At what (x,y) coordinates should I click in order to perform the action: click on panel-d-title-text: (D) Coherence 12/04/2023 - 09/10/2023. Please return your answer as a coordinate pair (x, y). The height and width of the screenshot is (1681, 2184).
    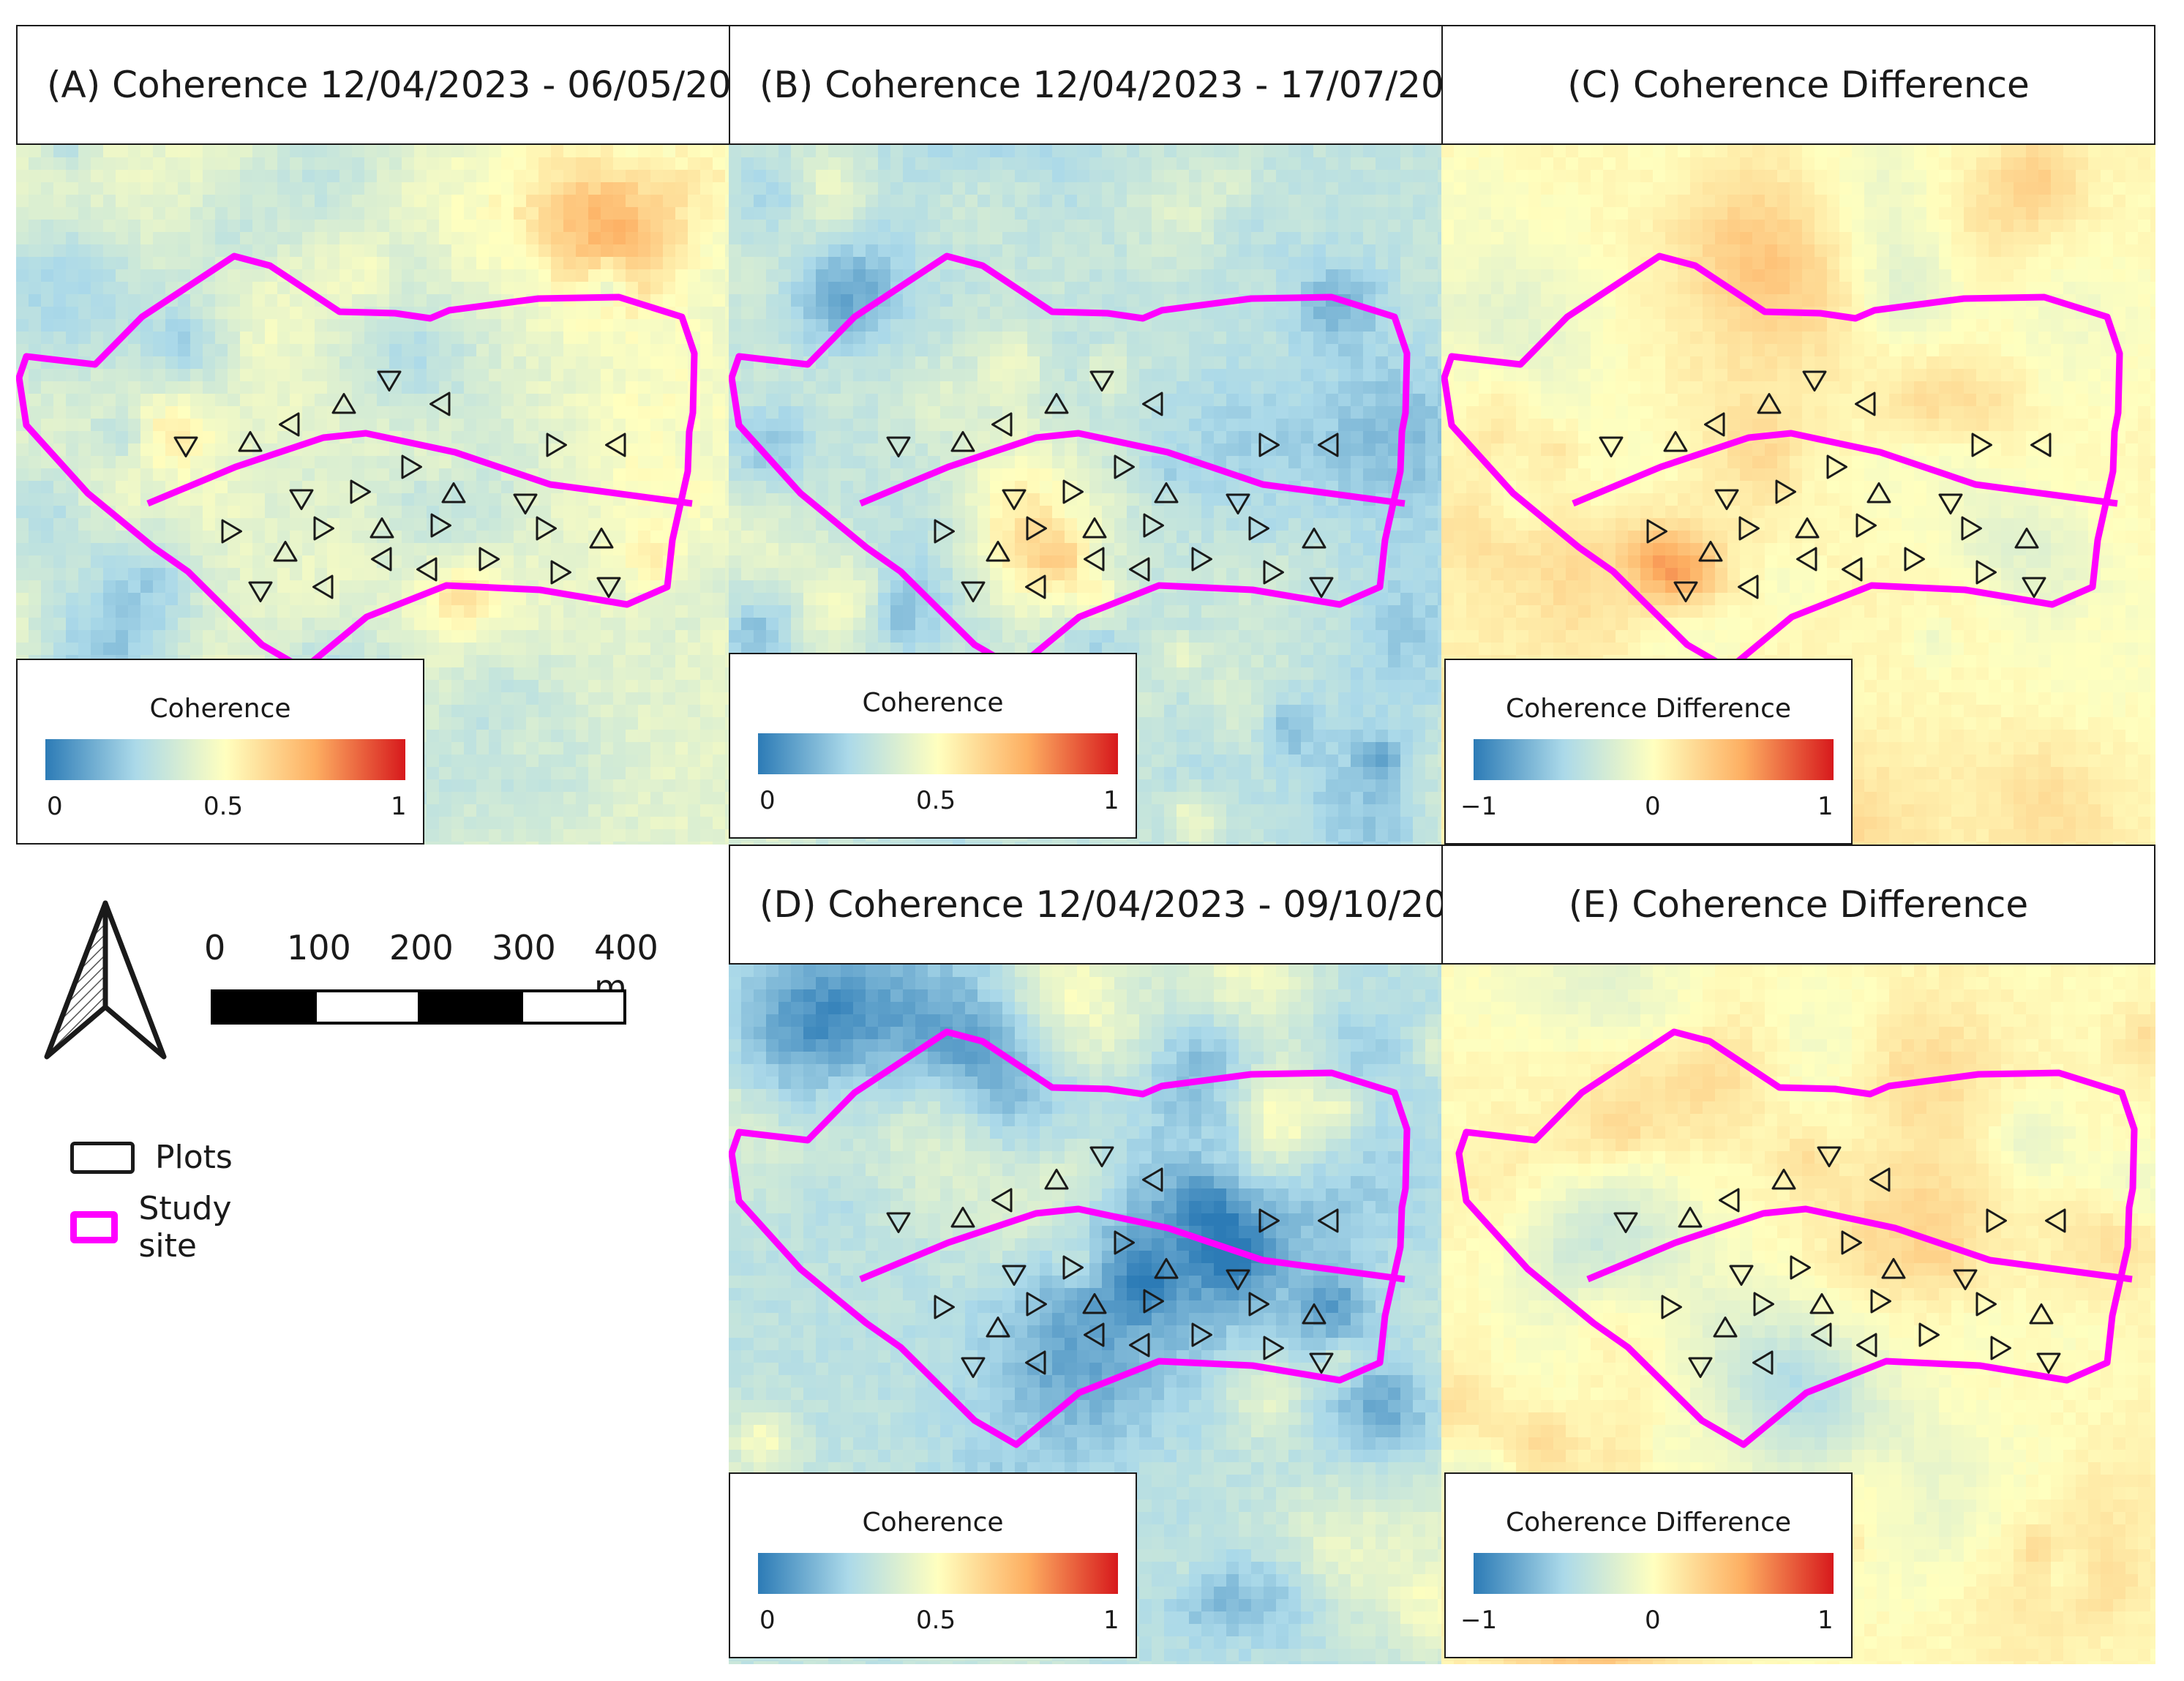
    Looking at the image, I should click on (1126, 905).